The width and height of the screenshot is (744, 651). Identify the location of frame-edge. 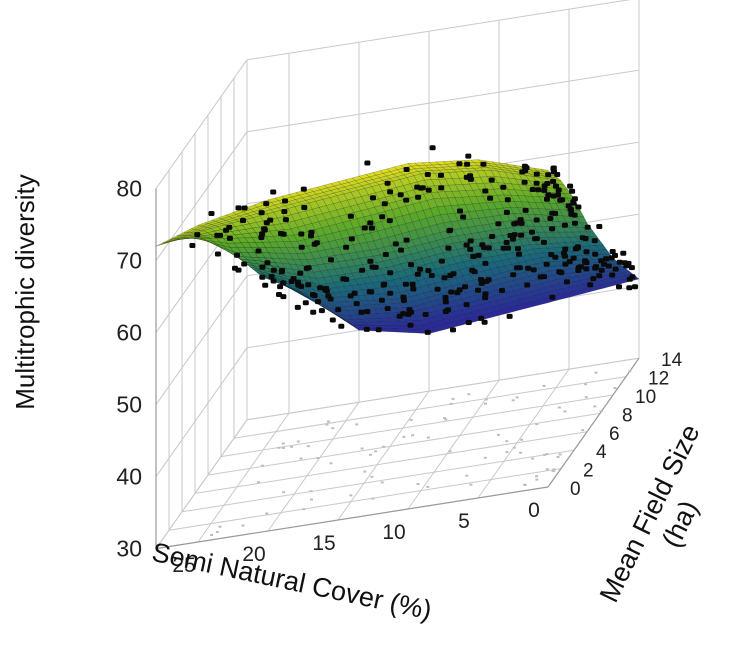
(352, 518).